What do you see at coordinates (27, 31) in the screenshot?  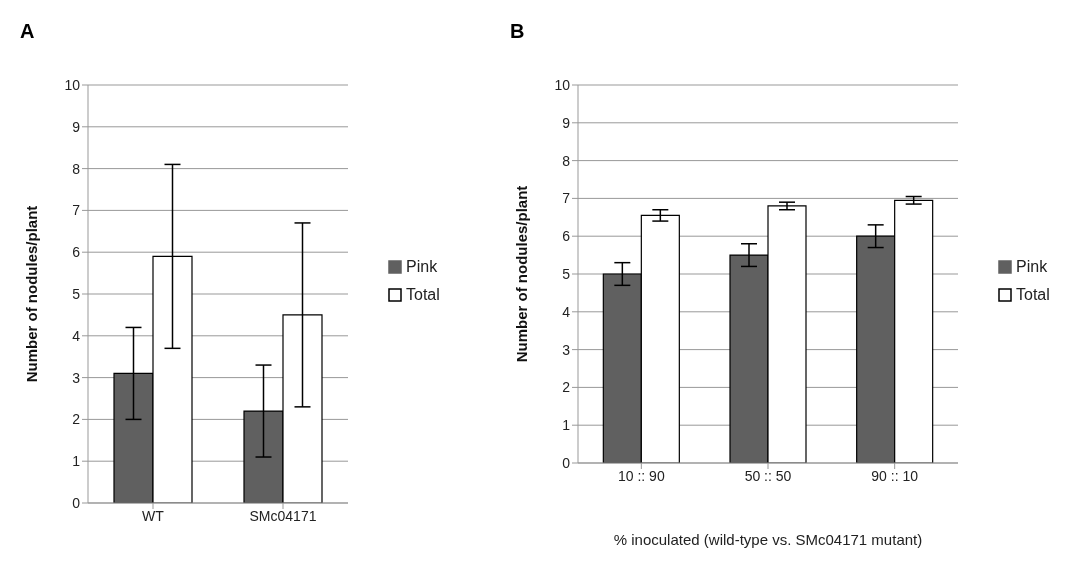 I see `chart-title: A` at bounding box center [27, 31].